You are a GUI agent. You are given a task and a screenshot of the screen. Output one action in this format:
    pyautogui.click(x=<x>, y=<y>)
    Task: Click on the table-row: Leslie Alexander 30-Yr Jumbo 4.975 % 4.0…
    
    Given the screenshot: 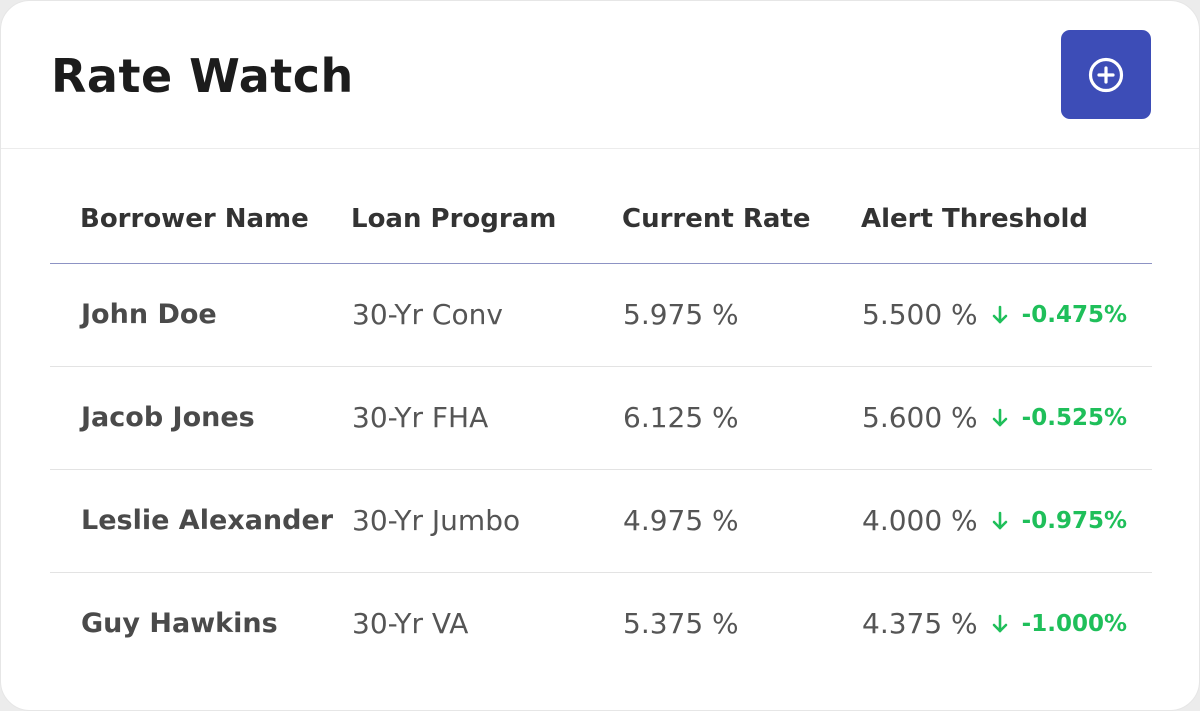 What is the action you would take?
    pyautogui.click(x=601, y=521)
    